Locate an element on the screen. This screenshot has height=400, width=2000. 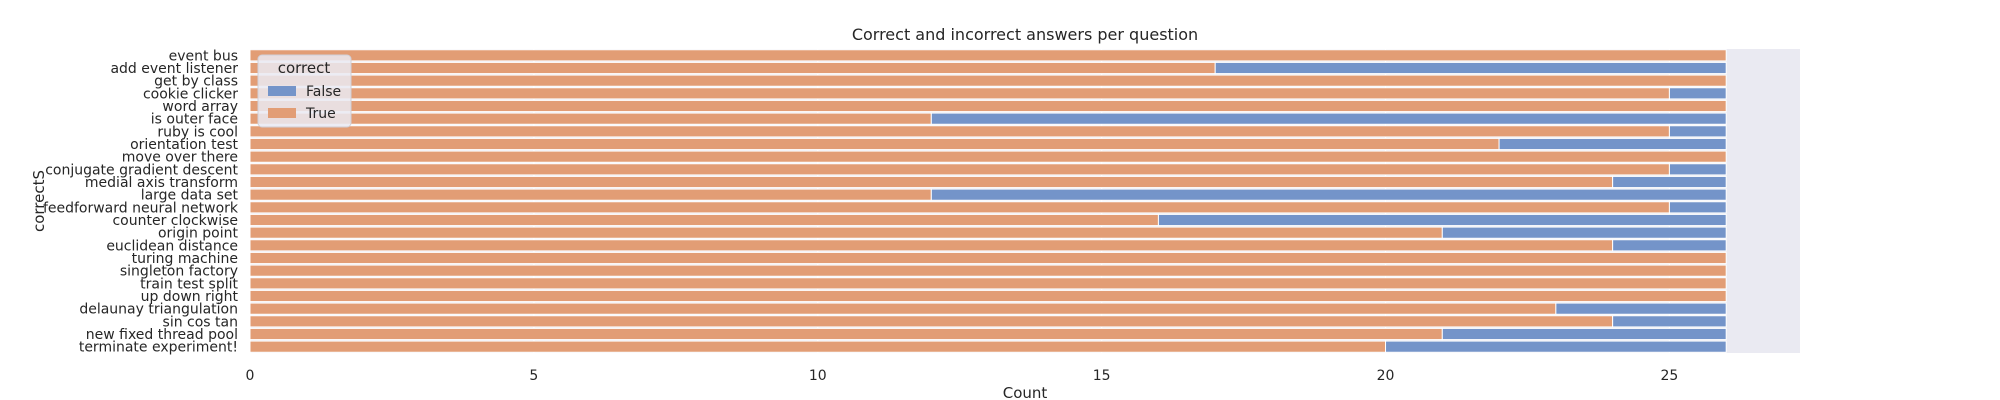
category-label: get by class is located at coordinates (196, 82).